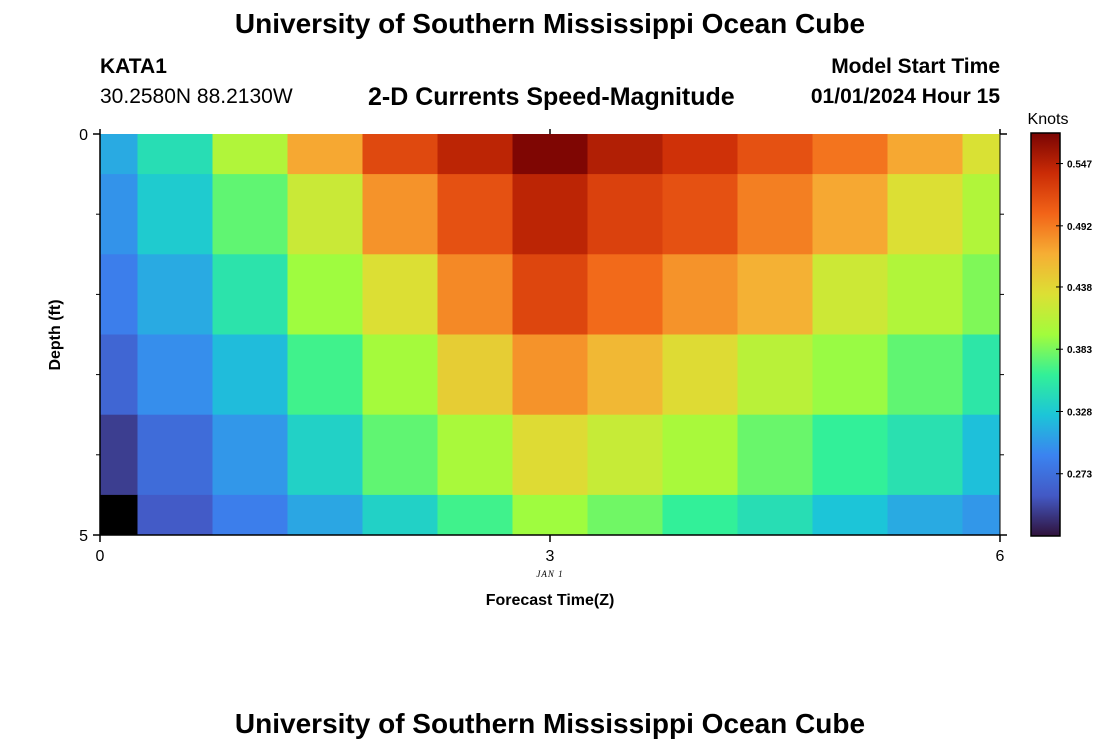 This screenshot has width=1100, height=750. I want to click on model-start-value: 01/01/2024 Hour 15, so click(905, 96).